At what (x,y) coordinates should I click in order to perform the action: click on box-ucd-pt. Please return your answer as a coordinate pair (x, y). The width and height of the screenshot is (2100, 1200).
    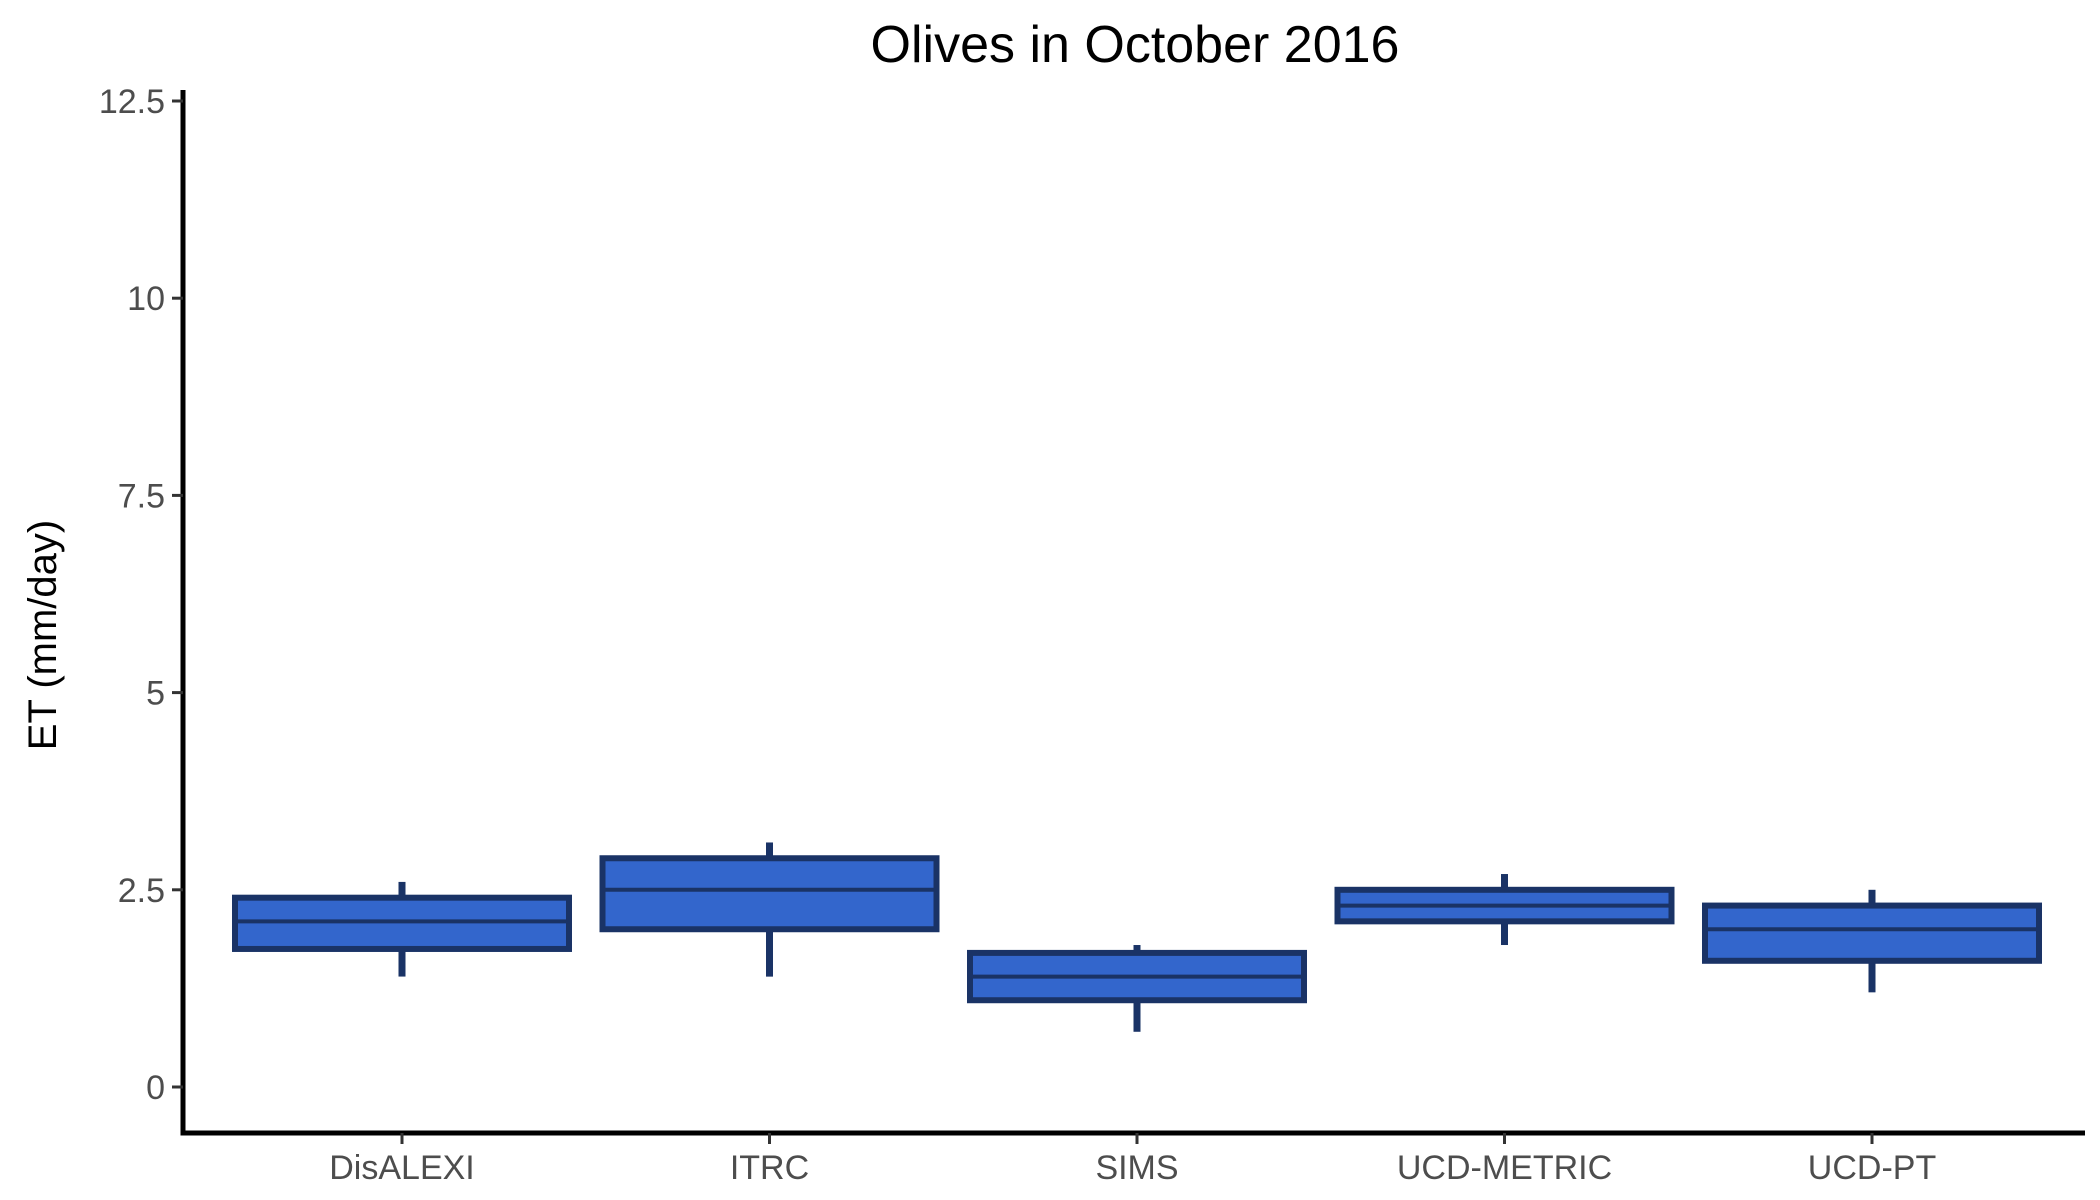
    Looking at the image, I should click on (1872, 941).